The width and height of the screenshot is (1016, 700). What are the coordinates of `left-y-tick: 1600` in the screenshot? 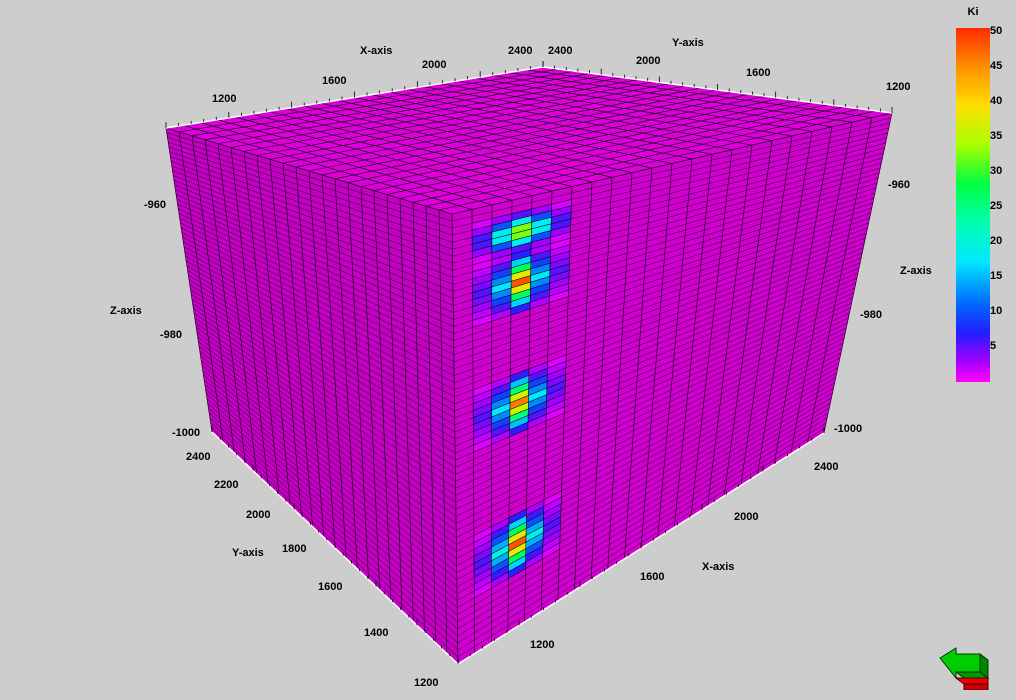 It's located at (330, 587).